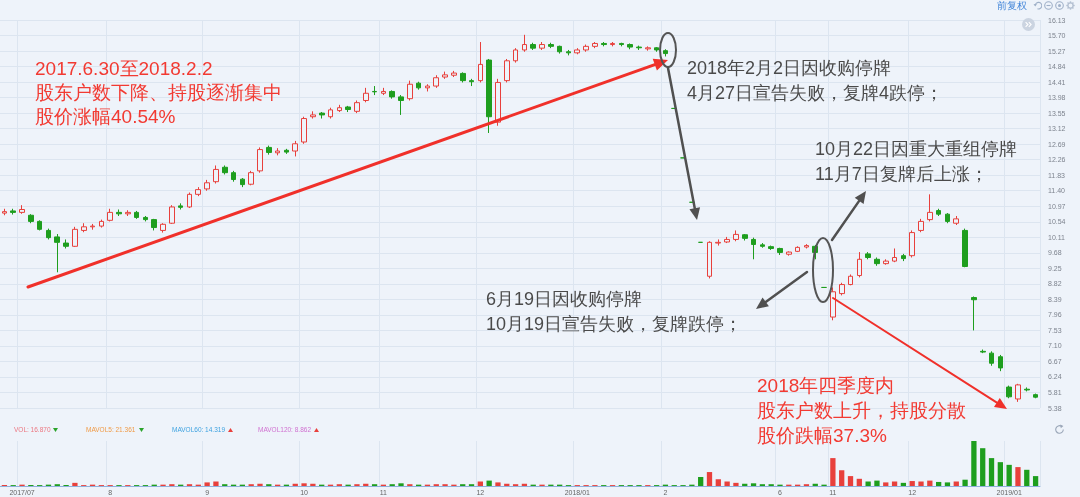  What do you see at coordinates (916, 149) in the screenshot?
I see `annotation: 10月22日因重大重组停牌` at bounding box center [916, 149].